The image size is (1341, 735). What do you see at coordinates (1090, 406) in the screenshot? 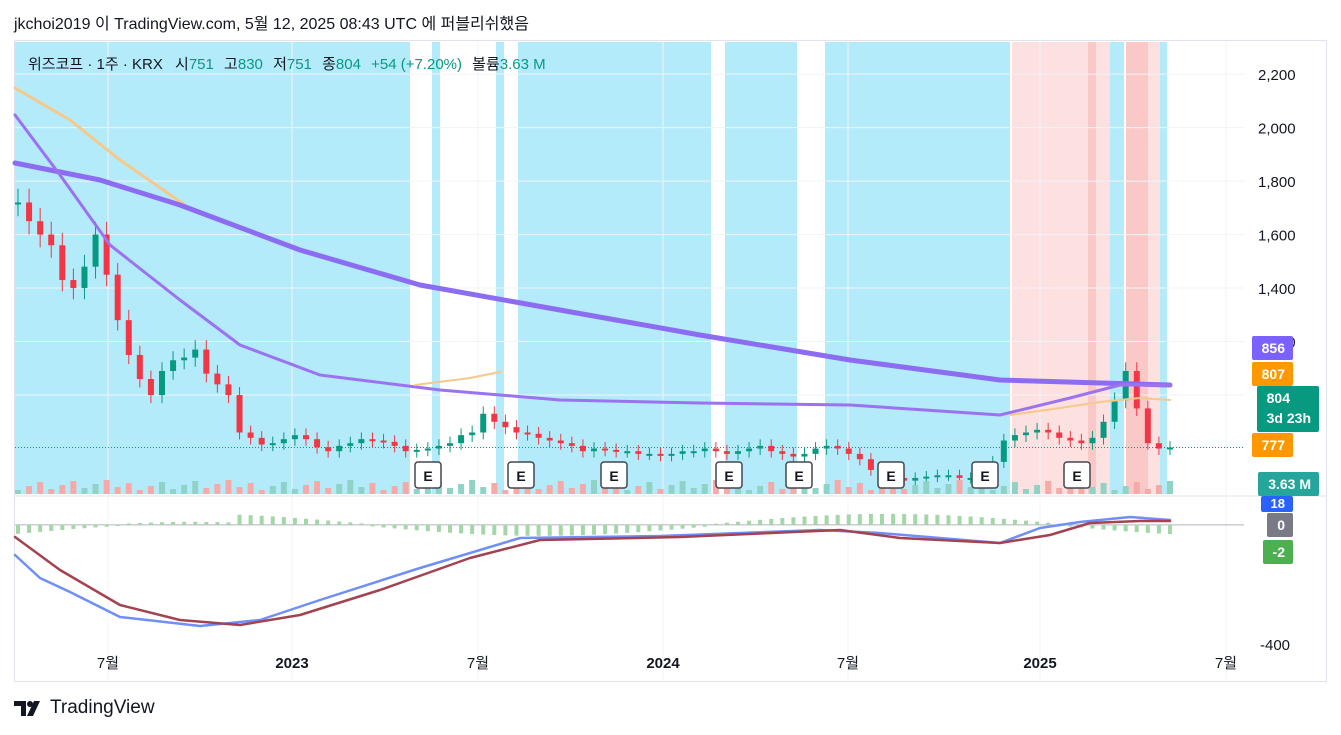
I see `ma-short-late` at bounding box center [1090, 406].